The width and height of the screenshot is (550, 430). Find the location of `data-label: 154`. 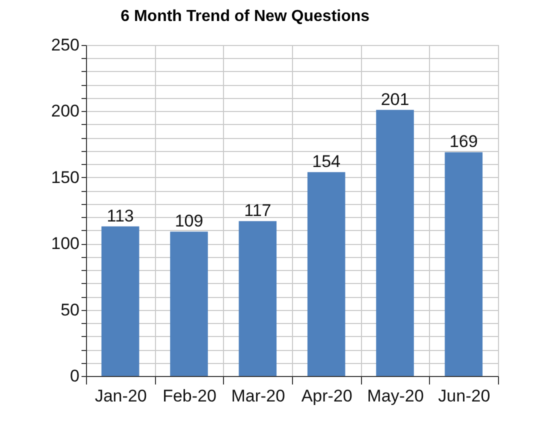

data-label: 154 is located at coordinates (326, 162).